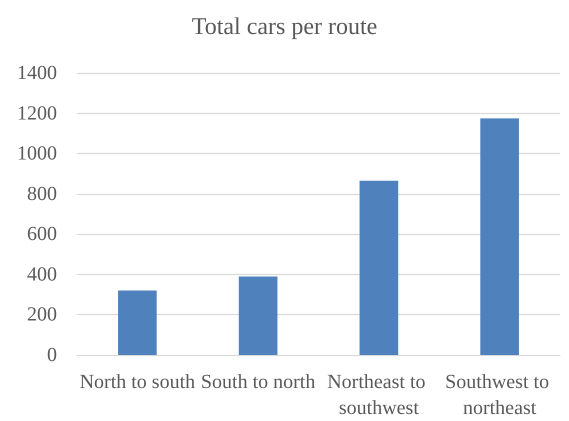 The width and height of the screenshot is (569, 421). I want to click on x-tick-label: North to south, so click(138, 382).